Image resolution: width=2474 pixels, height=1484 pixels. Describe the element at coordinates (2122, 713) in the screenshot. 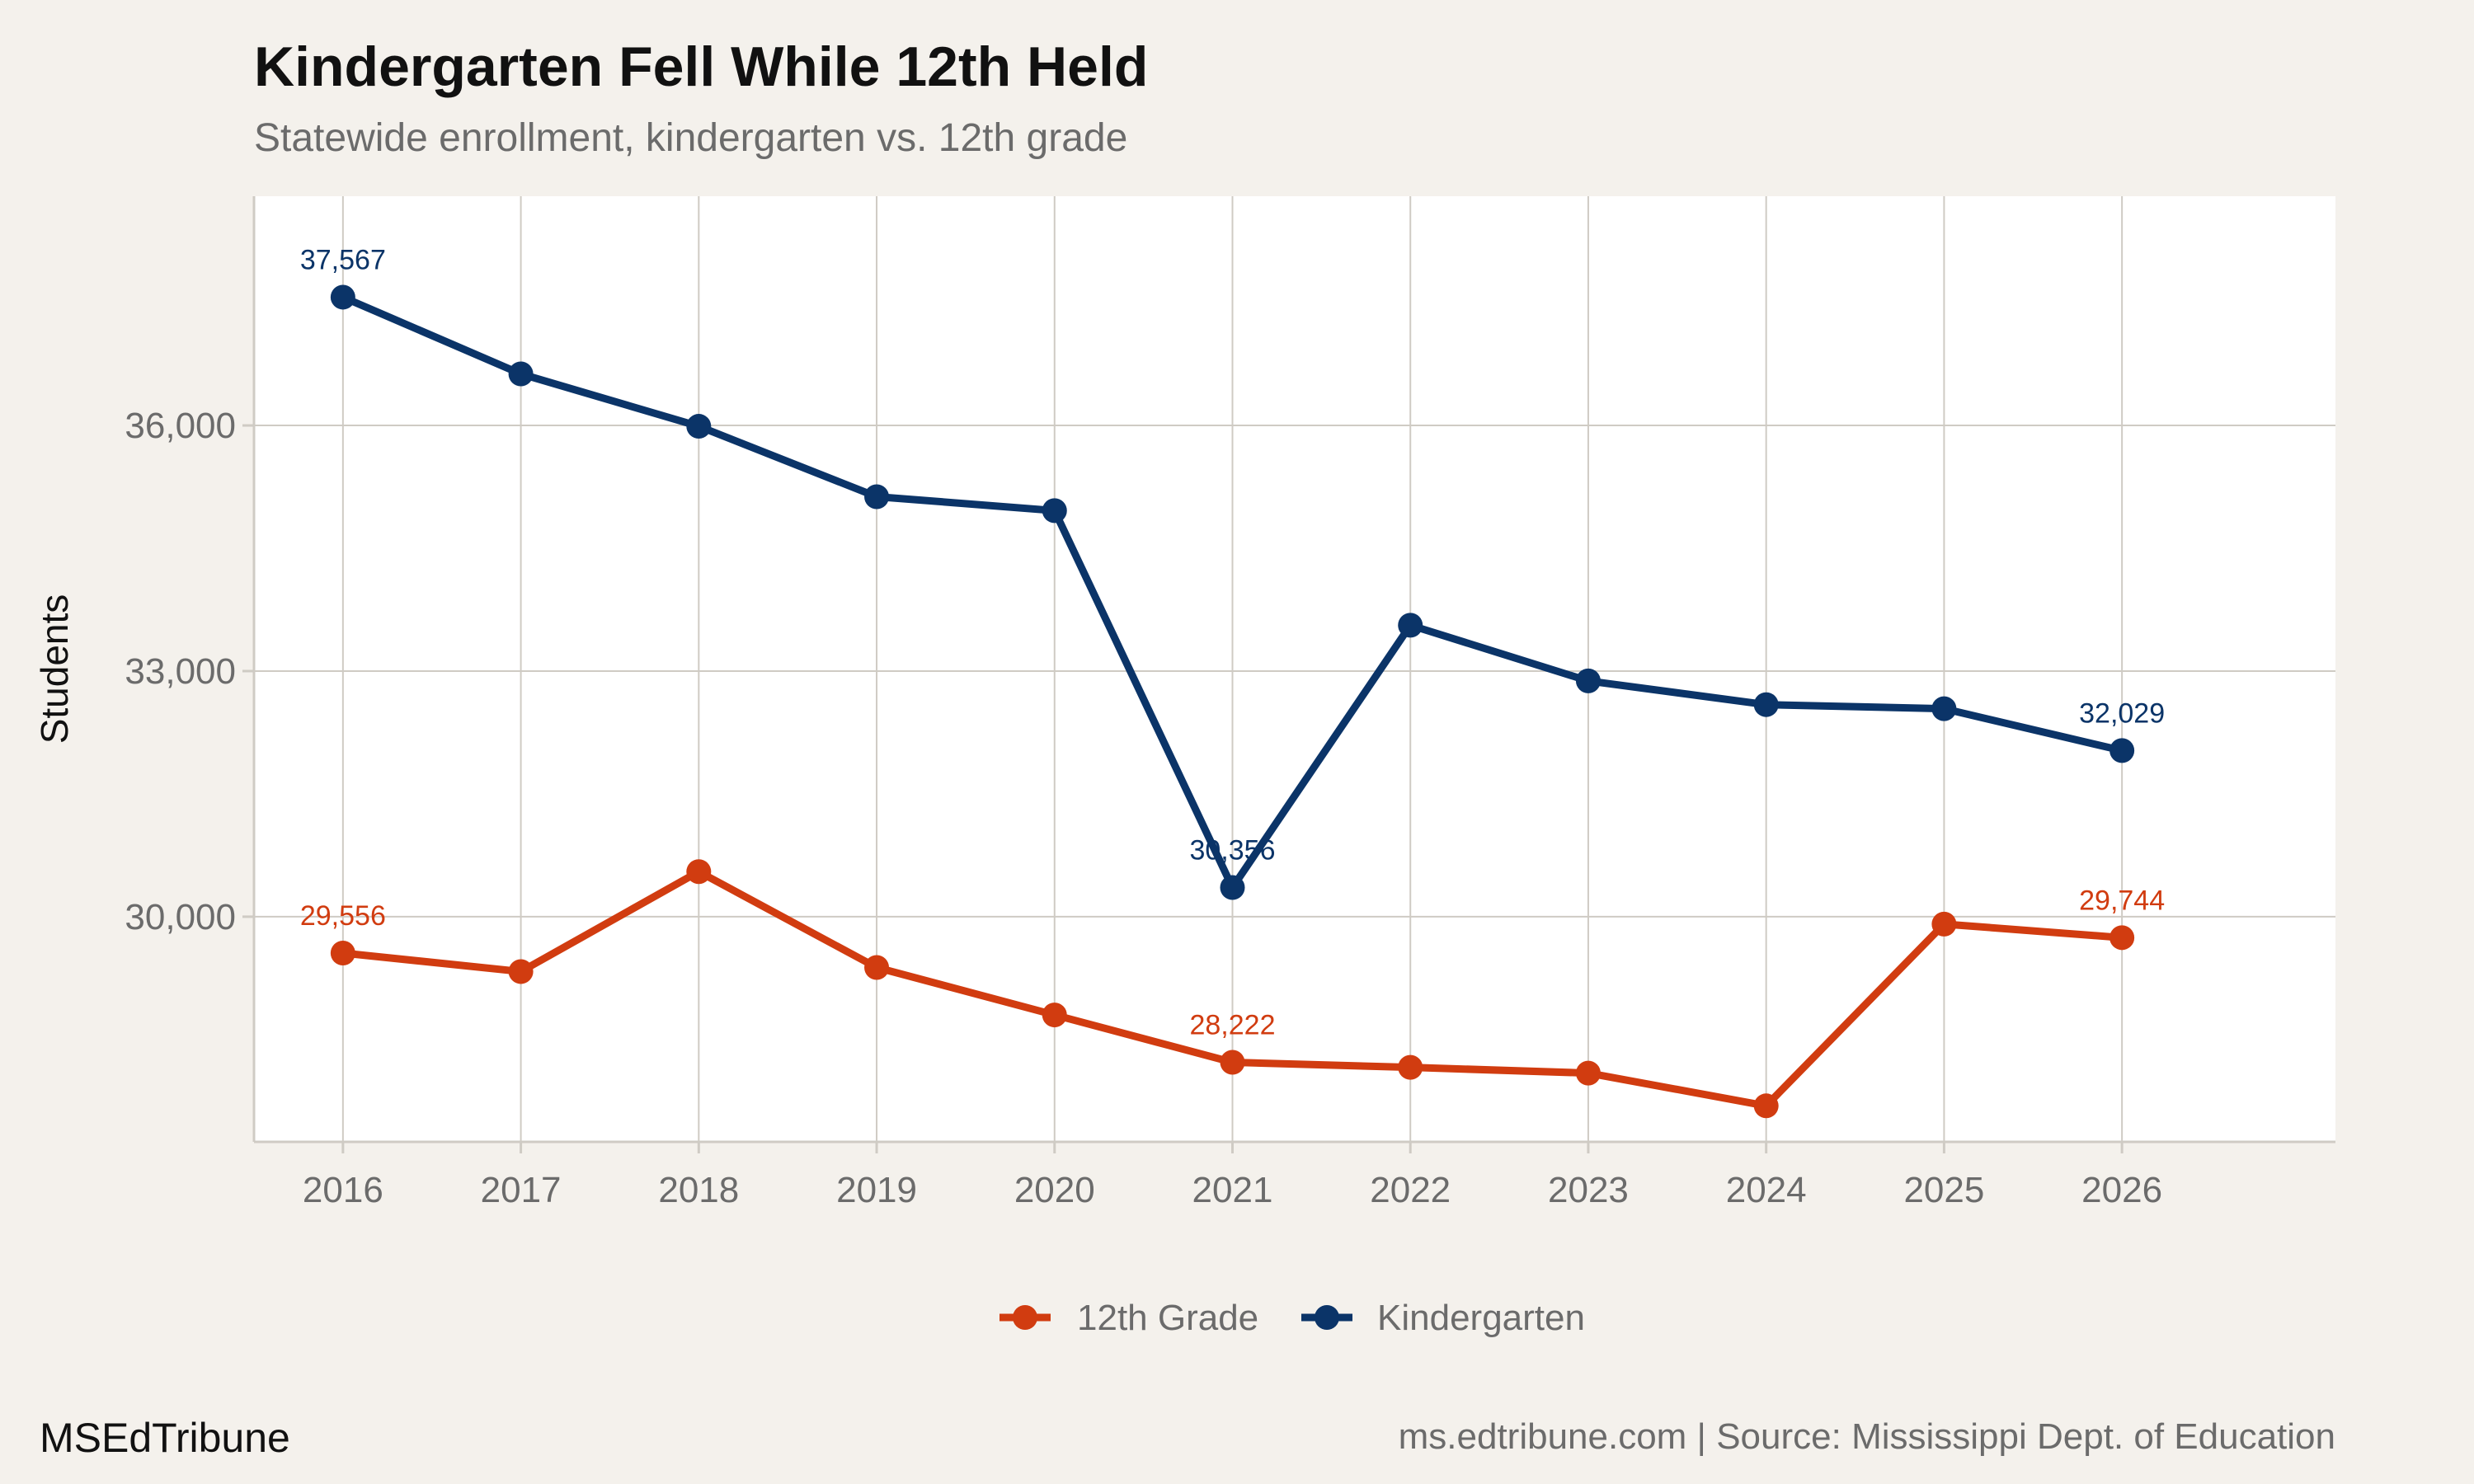

I see `data-label-kindergarten: 32,029` at that location.